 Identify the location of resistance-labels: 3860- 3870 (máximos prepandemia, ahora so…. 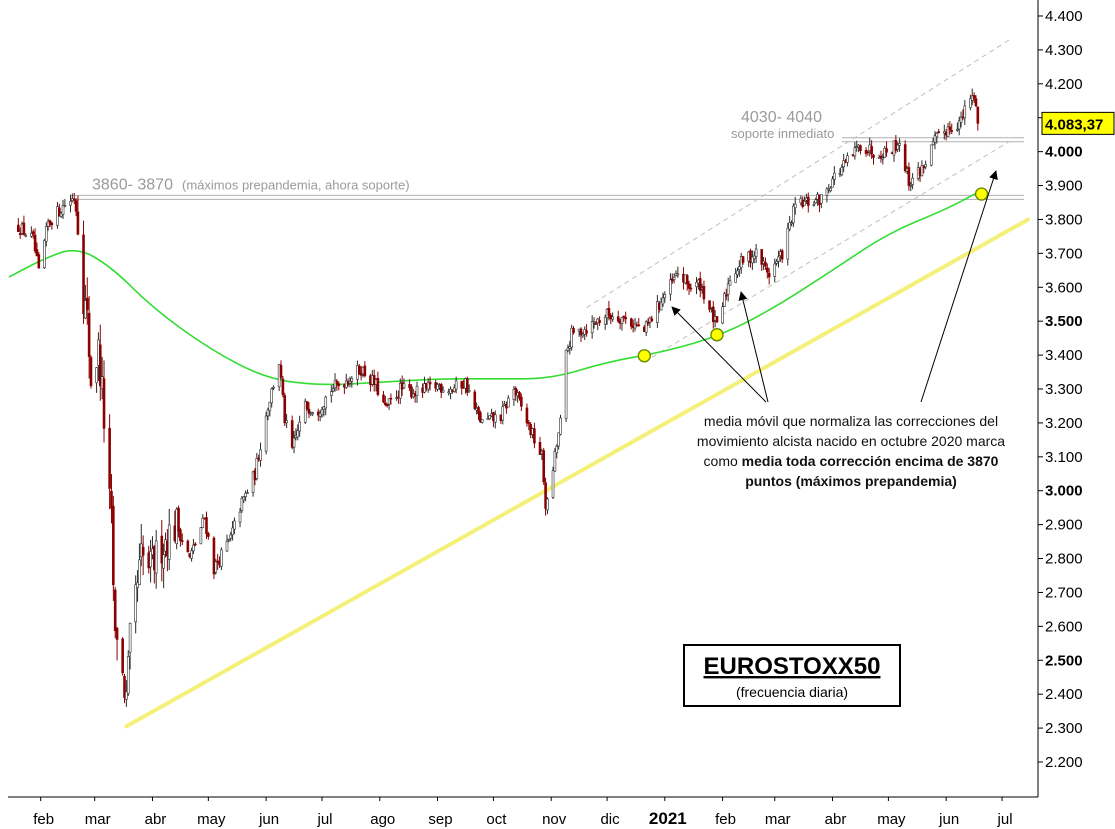
(463, 151).